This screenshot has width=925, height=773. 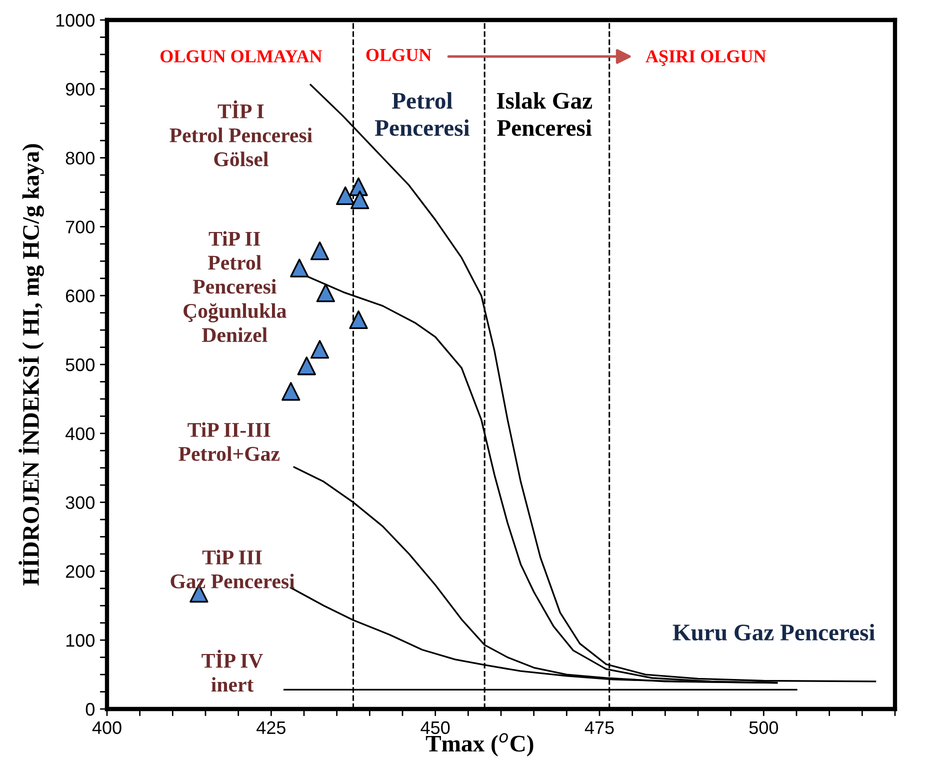 What do you see at coordinates (763, 727) in the screenshot?
I see `x-tick-label: 500` at bounding box center [763, 727].